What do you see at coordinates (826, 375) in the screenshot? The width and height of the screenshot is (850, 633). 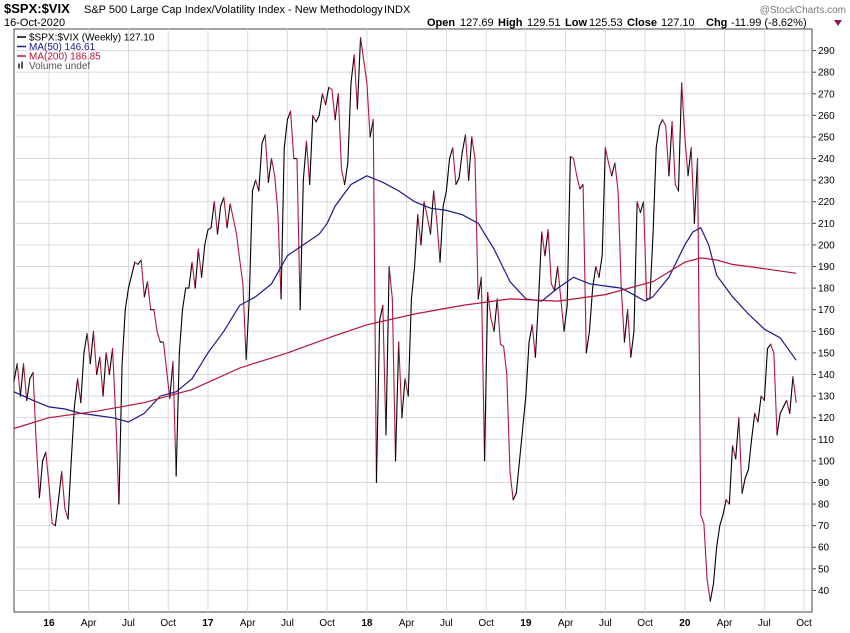 I see `y-tick-label: 140` at bounding box center [826, 375].